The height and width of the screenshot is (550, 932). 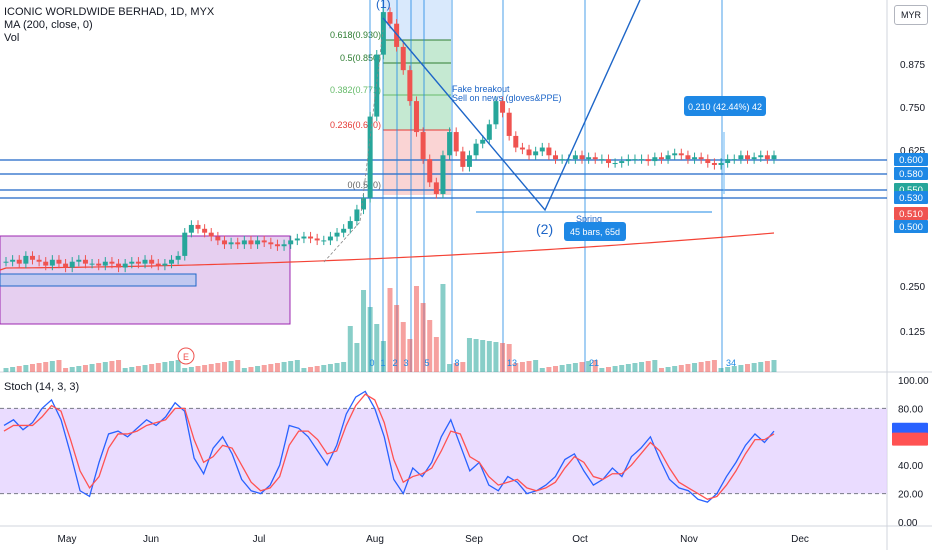 What do you see at coordinates (12, 38) in the screenshot?
I see `vol-legend: Vol` at bounding box center [12, 38].